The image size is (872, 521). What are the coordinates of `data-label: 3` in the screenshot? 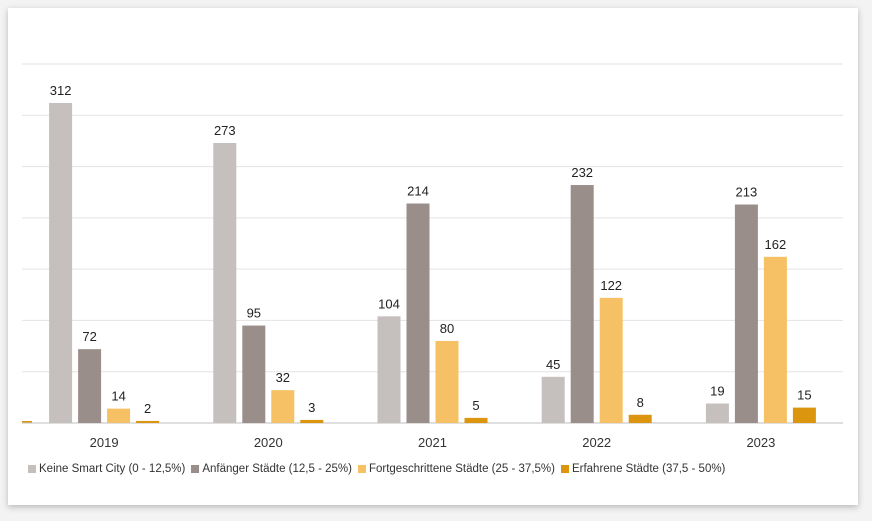 It's located at (311, 407).